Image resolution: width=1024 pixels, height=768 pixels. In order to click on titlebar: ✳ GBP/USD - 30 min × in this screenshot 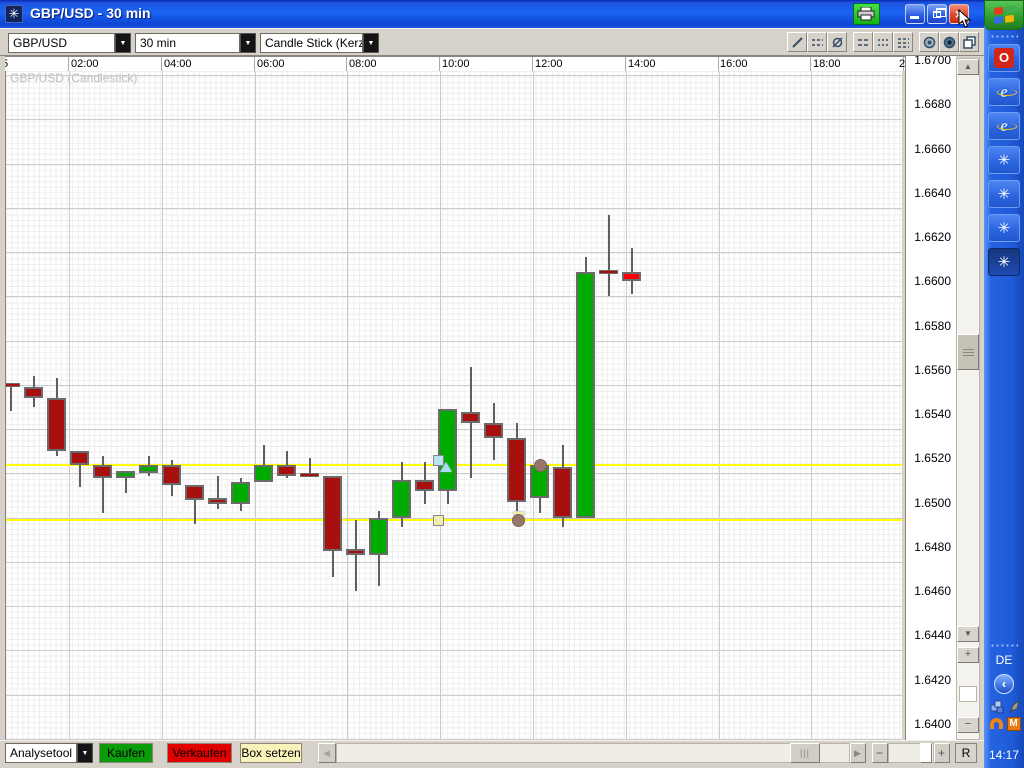, I will do `click(492, 14)`.